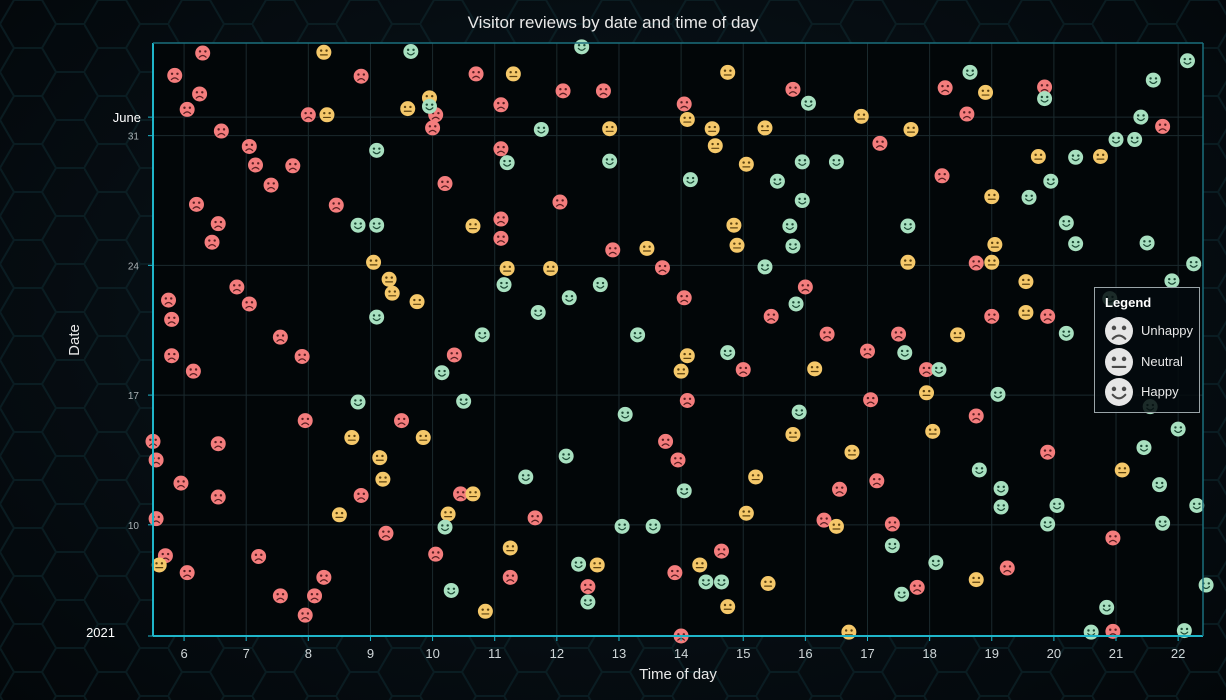 Image resolution: width=1226 pixels, height=700 pixels. I want to click on y-tick-label: 17, so click(134, 396).